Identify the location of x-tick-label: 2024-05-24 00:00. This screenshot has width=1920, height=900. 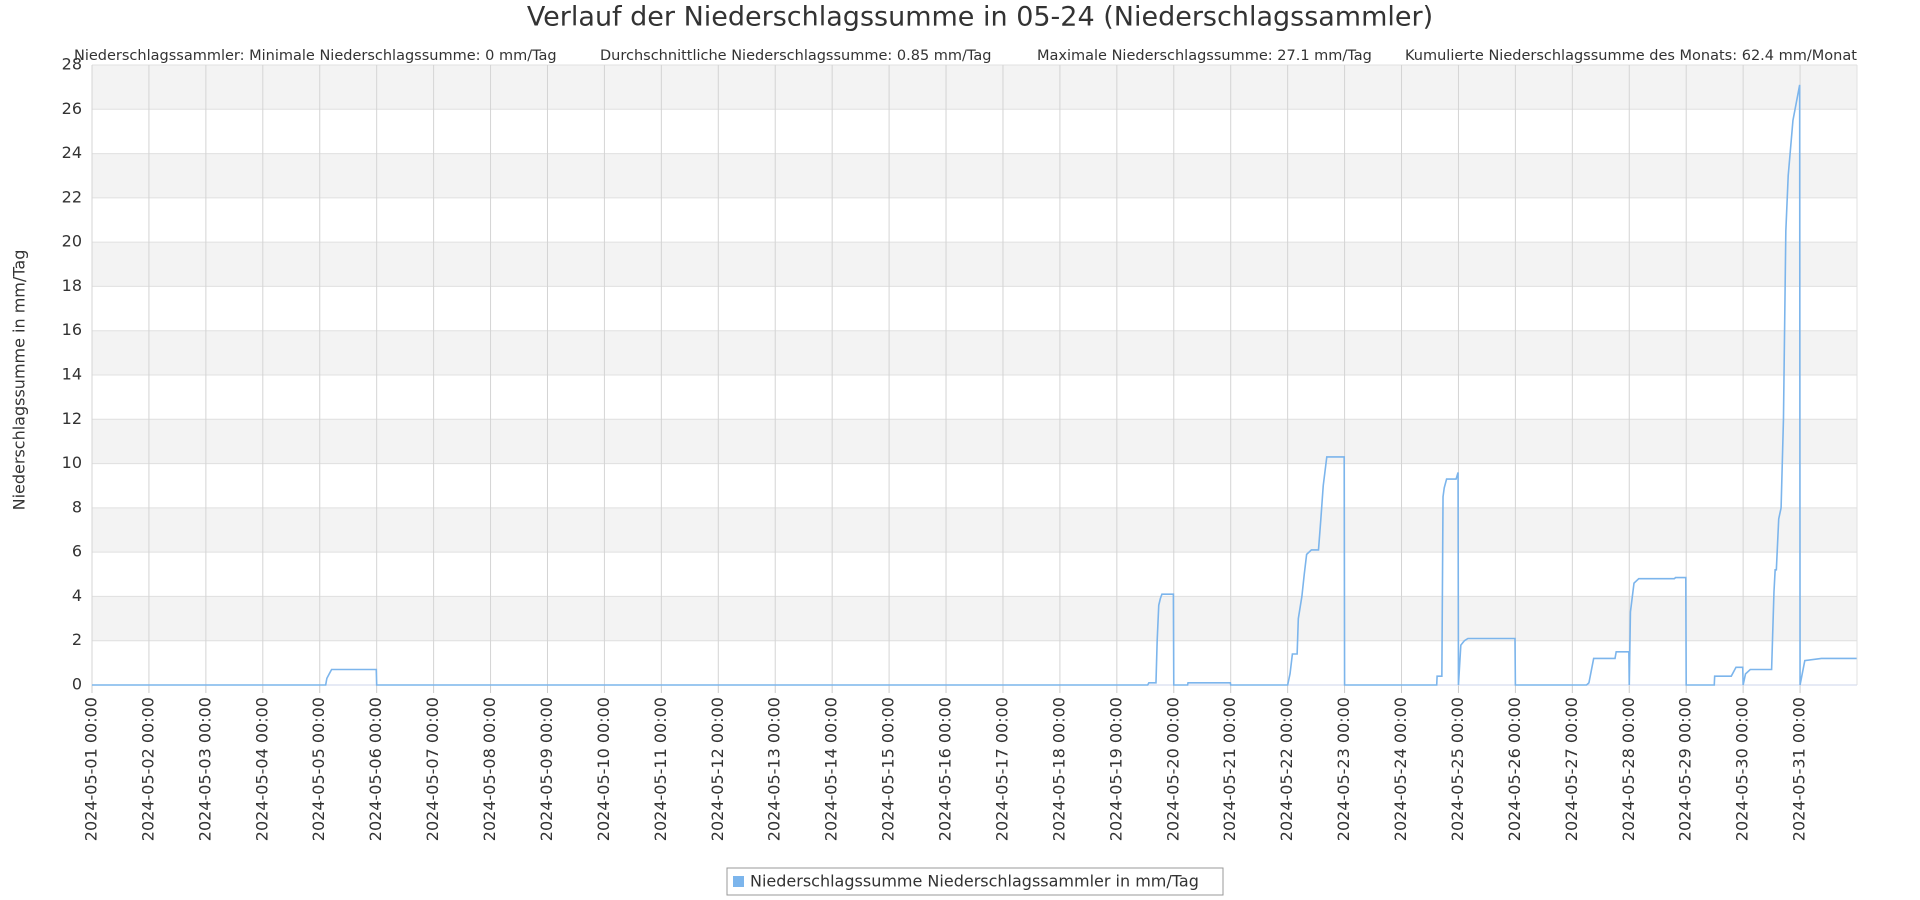
(1400, 769).